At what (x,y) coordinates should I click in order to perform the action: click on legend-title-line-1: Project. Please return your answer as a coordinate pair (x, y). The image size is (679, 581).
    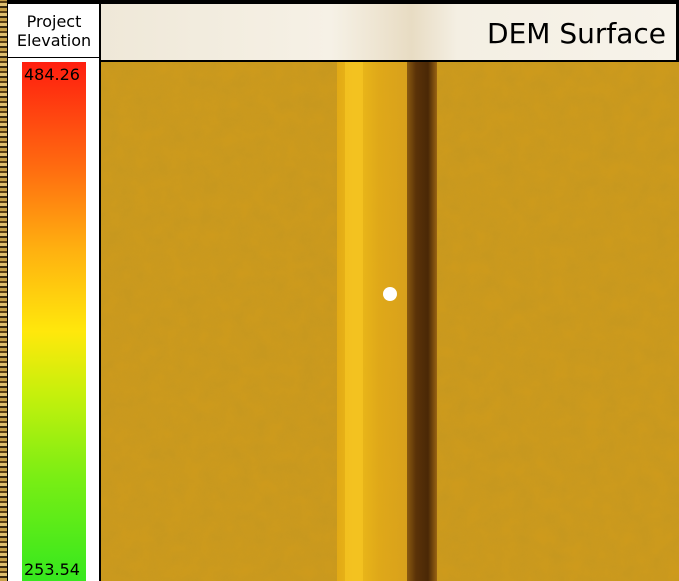
    Looking at the image, I should click on (54, 21).